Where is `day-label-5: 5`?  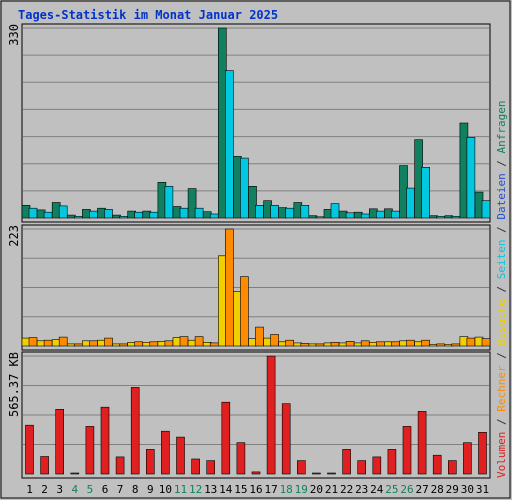
day-label-5: 5 is located at coordinates (90, 489).